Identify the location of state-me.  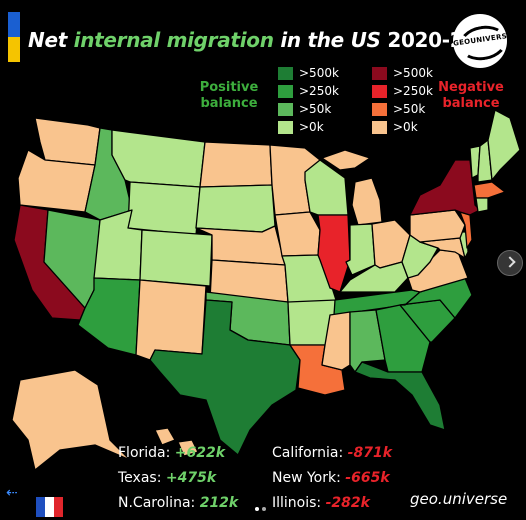
(504, 145).